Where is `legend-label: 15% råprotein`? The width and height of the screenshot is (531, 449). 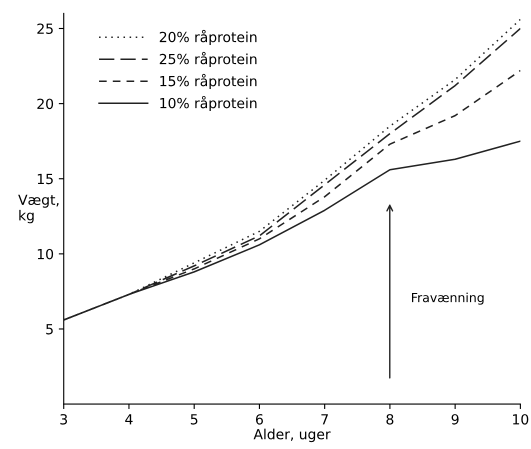 legend-label: 15% råprotein is located at coordinates (208, 82).